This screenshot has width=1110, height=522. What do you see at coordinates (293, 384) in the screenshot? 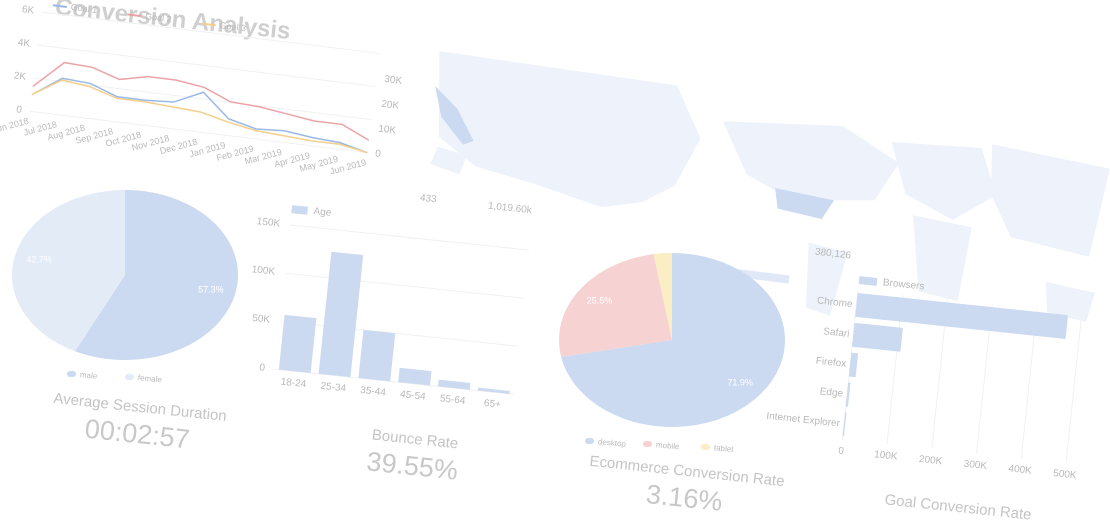
I see `x-tick-label: 18-24` at bounding box center [293, 384].